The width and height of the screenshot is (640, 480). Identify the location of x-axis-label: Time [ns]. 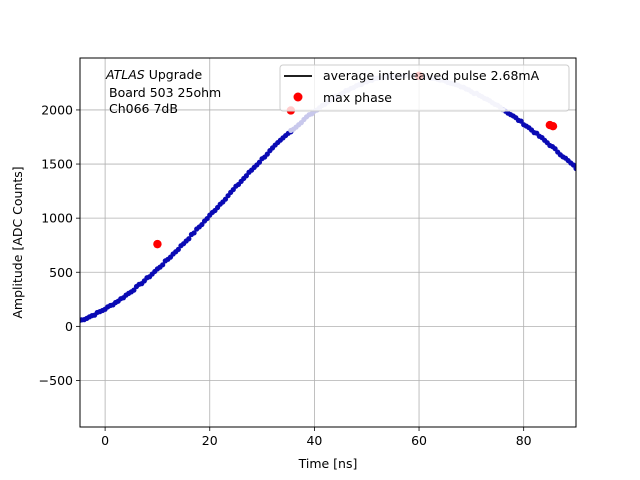
(328, 463).